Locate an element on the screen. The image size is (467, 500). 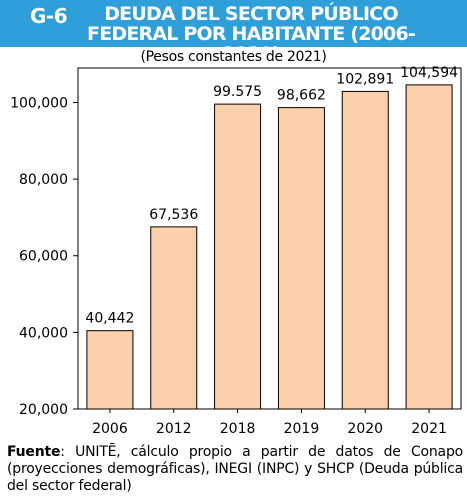
x-tick-label: 2020 is located at coordinates (365, 429).